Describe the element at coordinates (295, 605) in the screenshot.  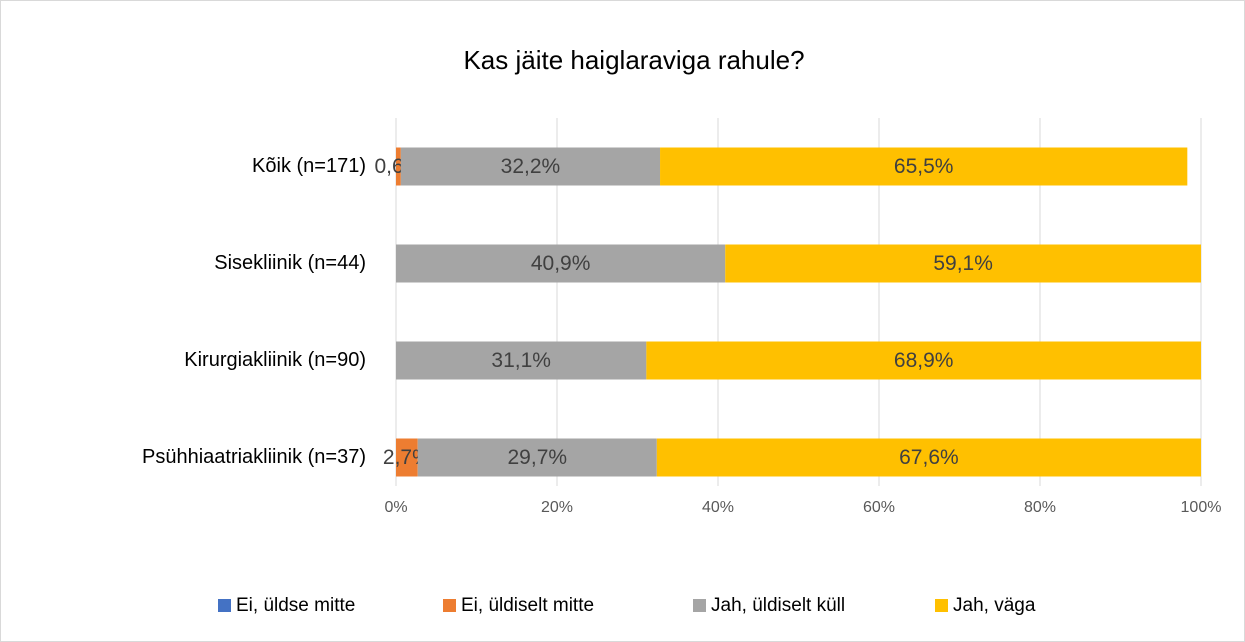
I see `legend-label: Ei, üldse mitte` at that location.